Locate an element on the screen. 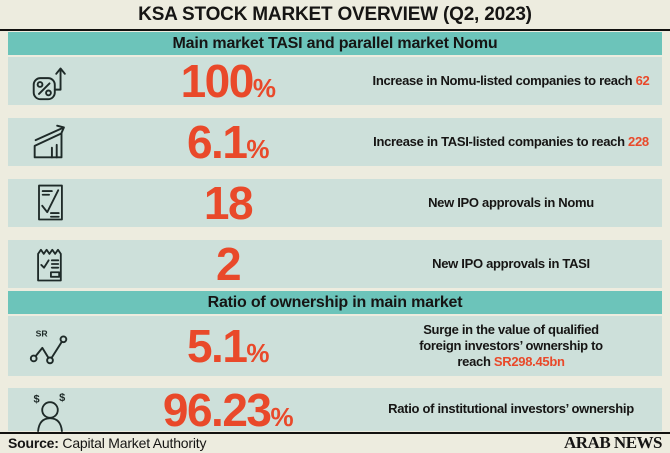  source-credit: Source: Capital Market Authority is located at coordinates (107, 443).